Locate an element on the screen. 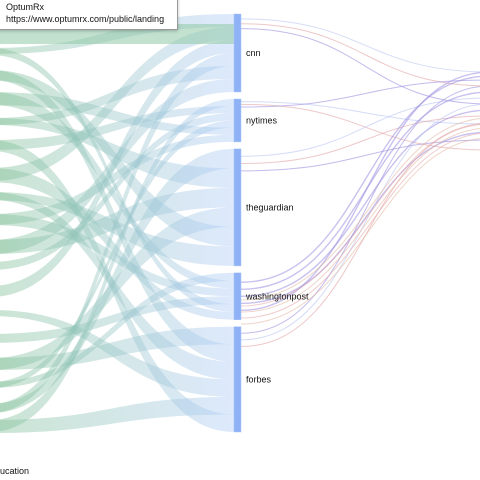 This screenshot has height=480, width=480. node-forbes is located at coordinates (237, 379).